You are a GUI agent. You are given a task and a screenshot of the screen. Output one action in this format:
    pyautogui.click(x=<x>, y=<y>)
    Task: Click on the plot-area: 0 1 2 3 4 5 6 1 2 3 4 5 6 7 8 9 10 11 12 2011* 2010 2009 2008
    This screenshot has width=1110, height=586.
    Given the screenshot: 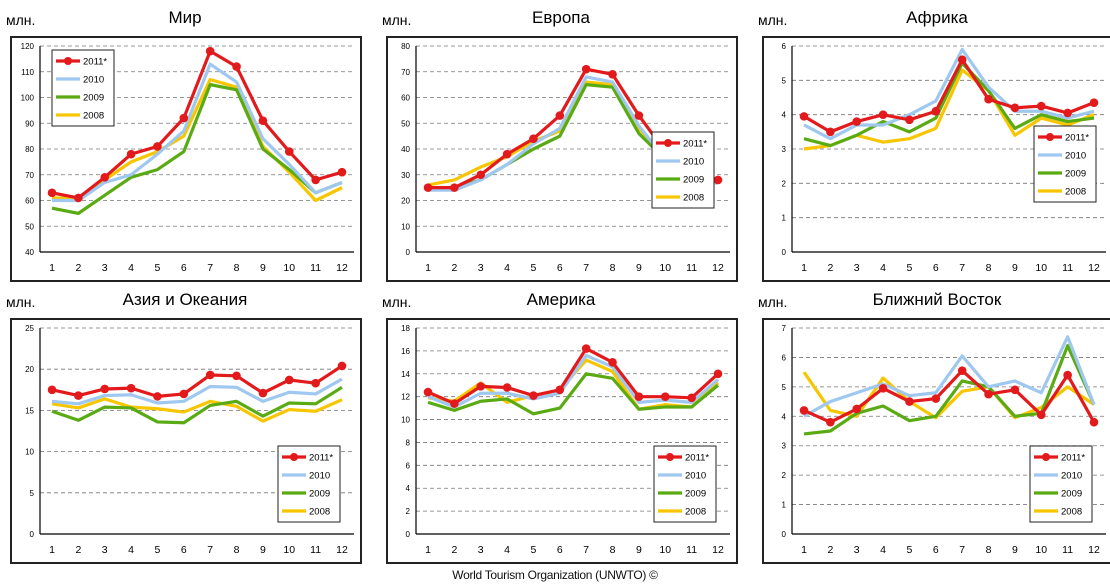 What is the action you would take?
    pyautogui.click(x=936, y=159)
    